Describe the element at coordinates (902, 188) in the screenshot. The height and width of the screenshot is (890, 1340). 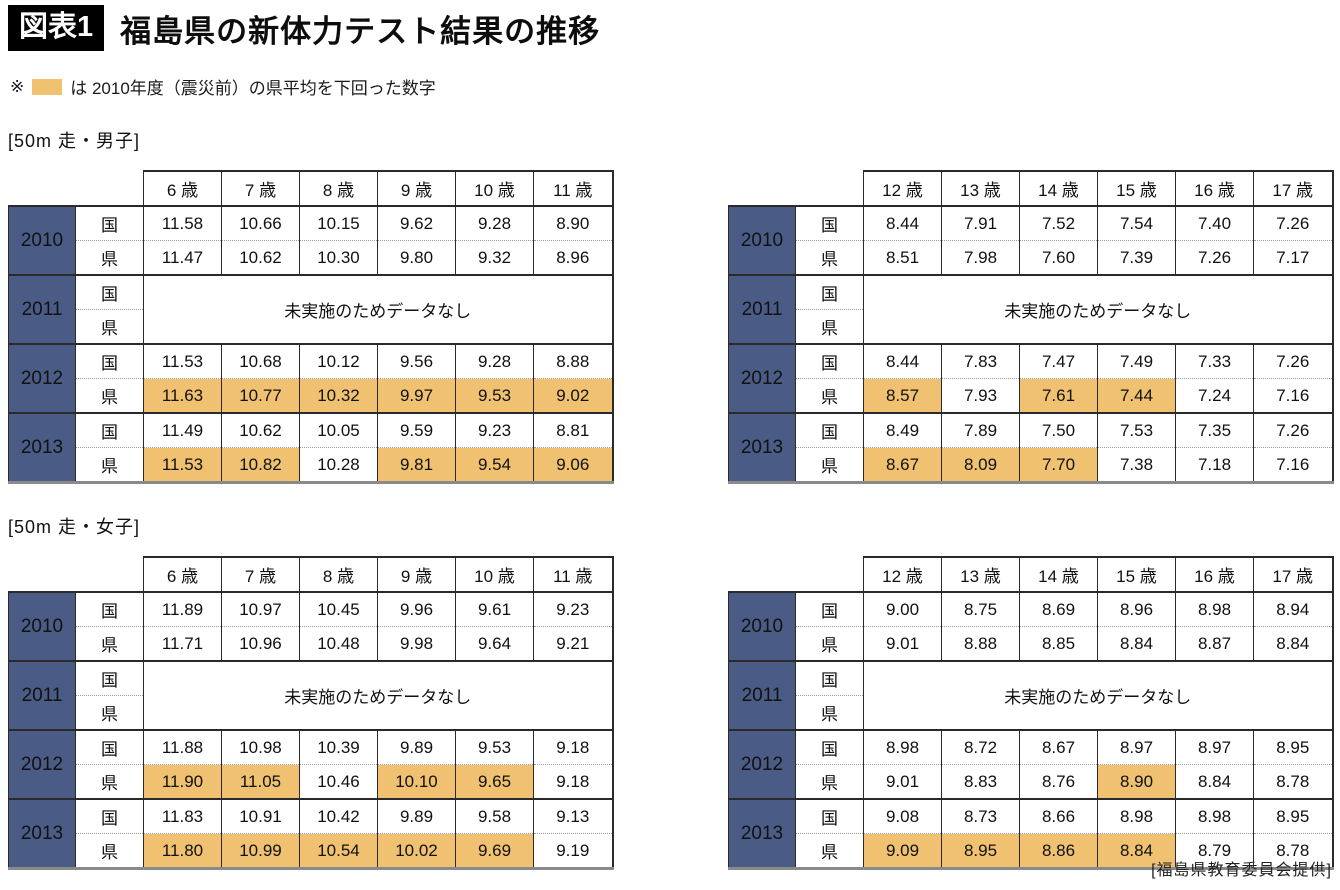
I see `age-column-header: 12 歳` at that location.